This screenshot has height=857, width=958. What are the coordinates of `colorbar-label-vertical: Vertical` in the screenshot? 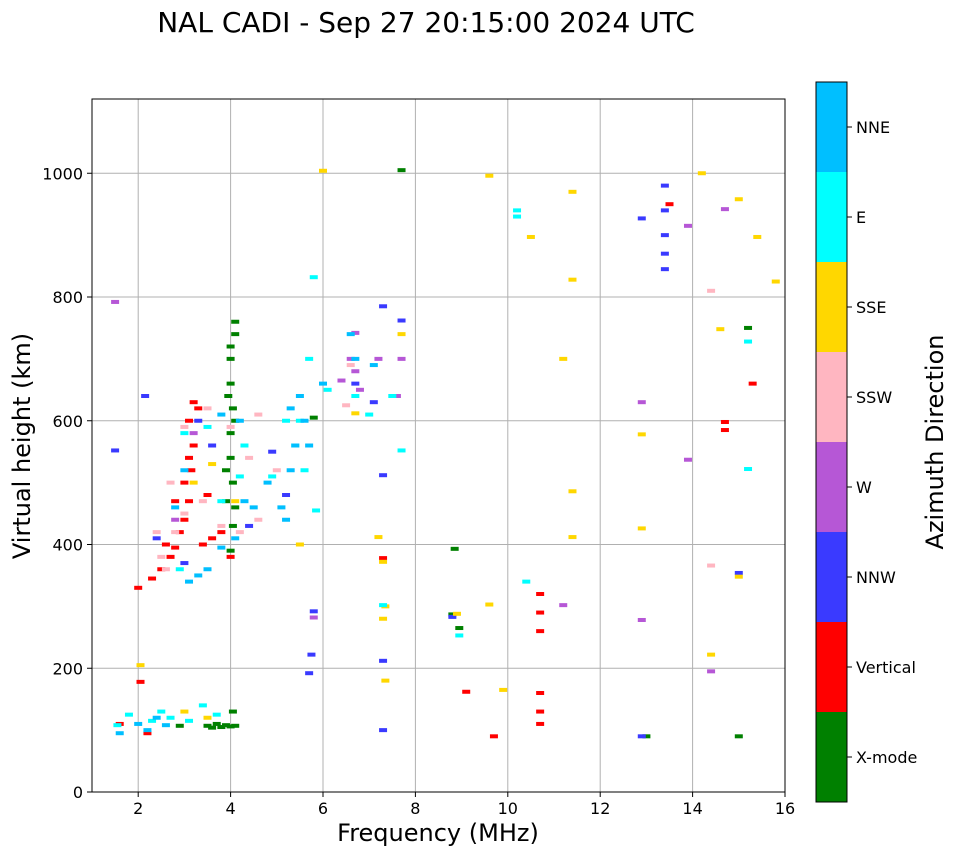 It's located at (886, 667).